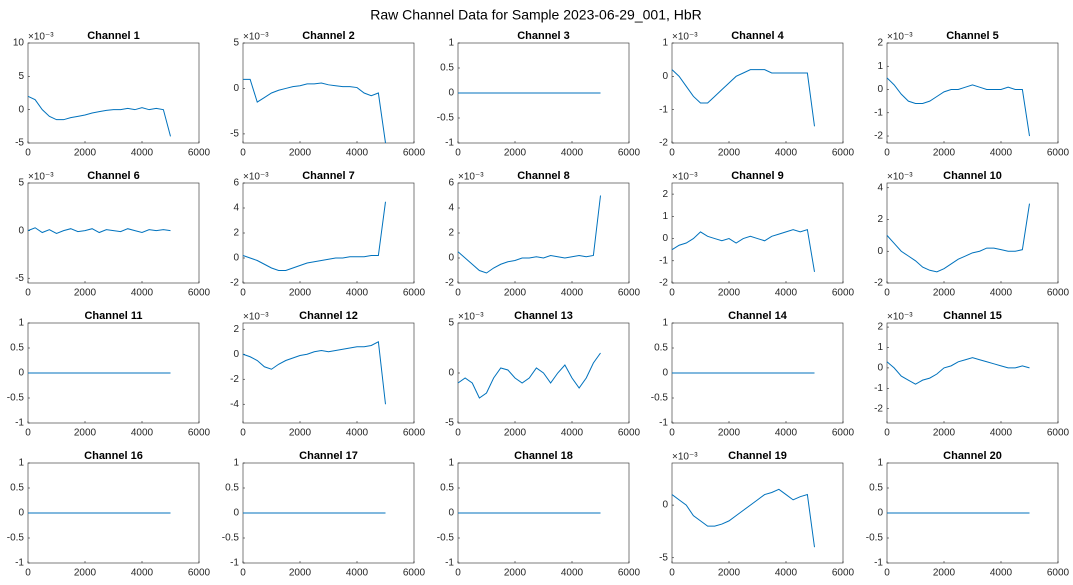  I want to click on subplot-title: Channel 20, so click(972, 456).